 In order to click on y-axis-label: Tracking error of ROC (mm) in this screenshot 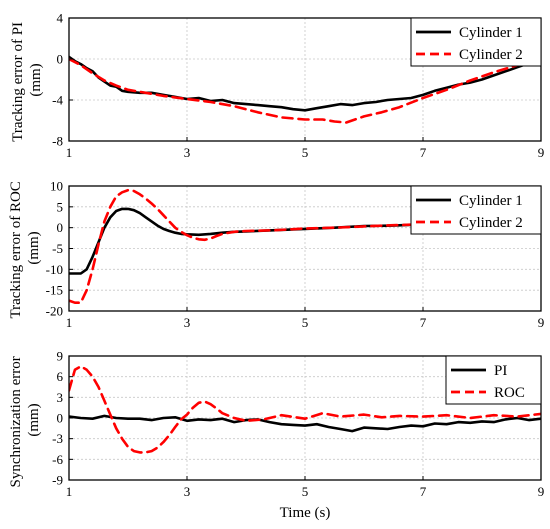, I will do `click(25, 247)`.